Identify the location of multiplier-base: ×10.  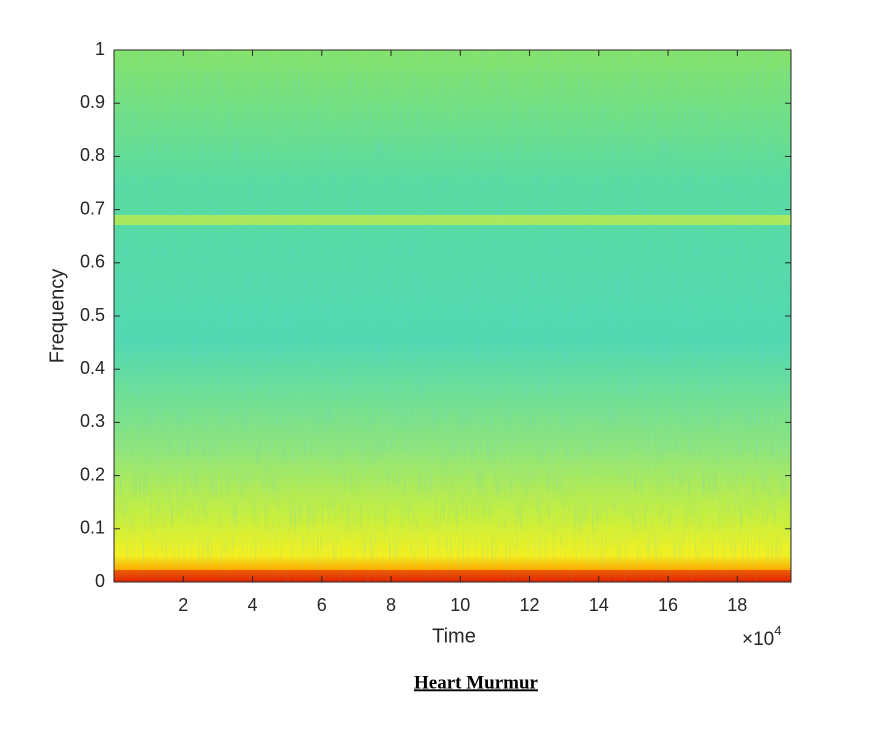
(758, 639).